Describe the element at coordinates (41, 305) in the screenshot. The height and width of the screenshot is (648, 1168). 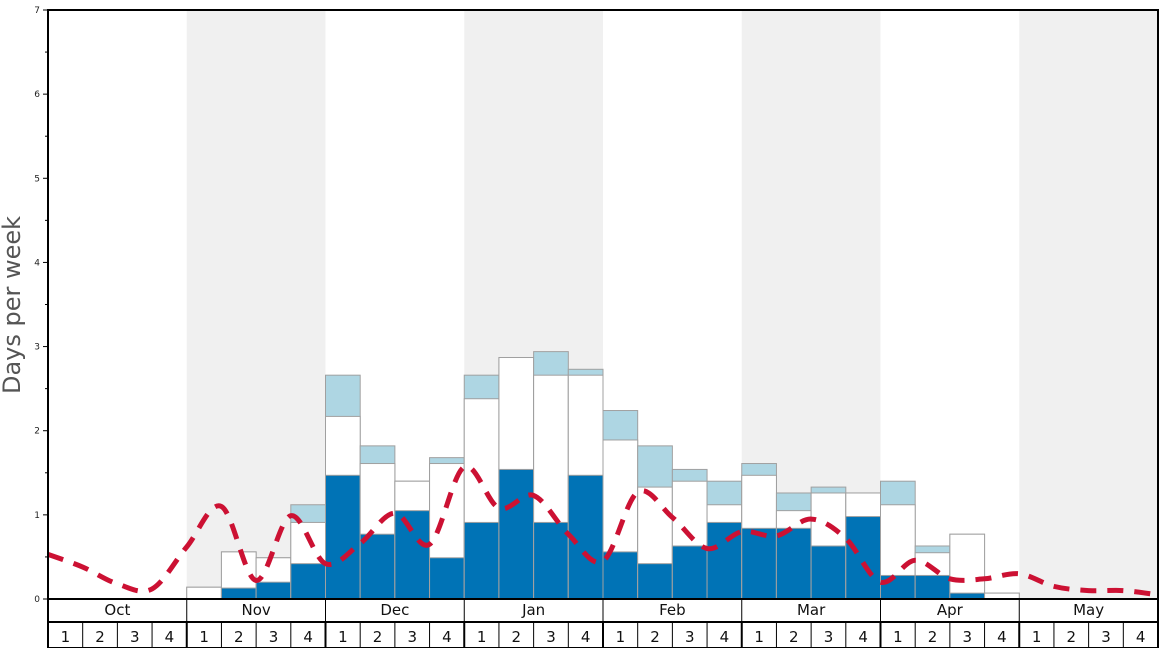
I see `y-axis: 0 1 2 3 4 5 6 7` at that location.